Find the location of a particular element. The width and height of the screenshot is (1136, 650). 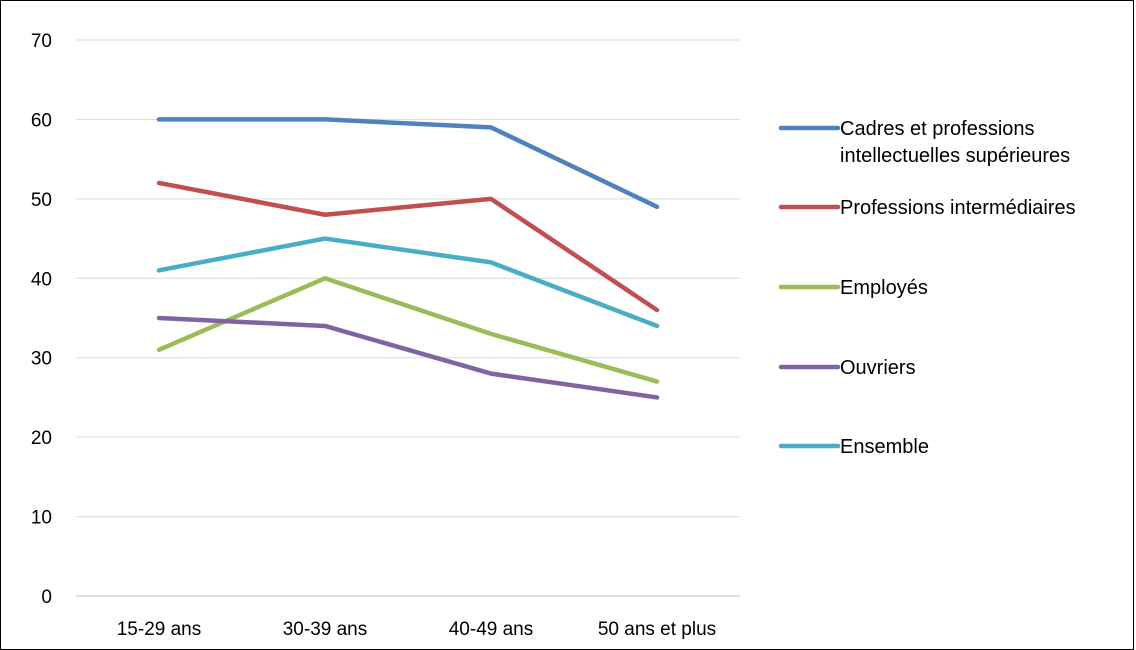

y-tick-label: 0 is located at coordinates (46, 597).